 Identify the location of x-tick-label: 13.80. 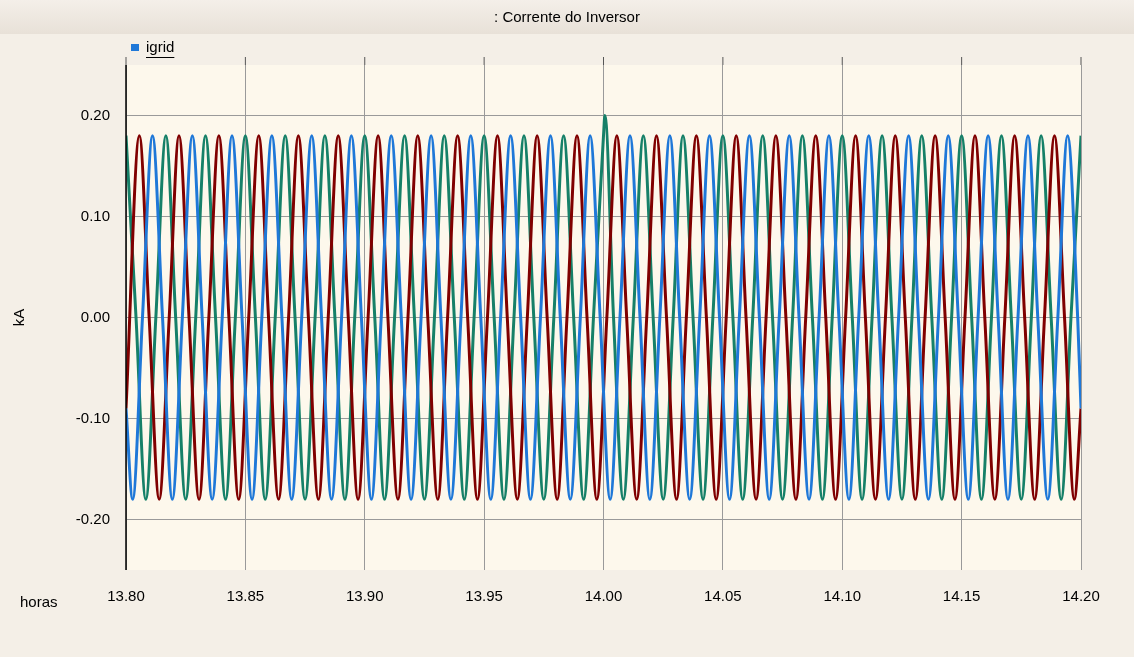
(126, 596).